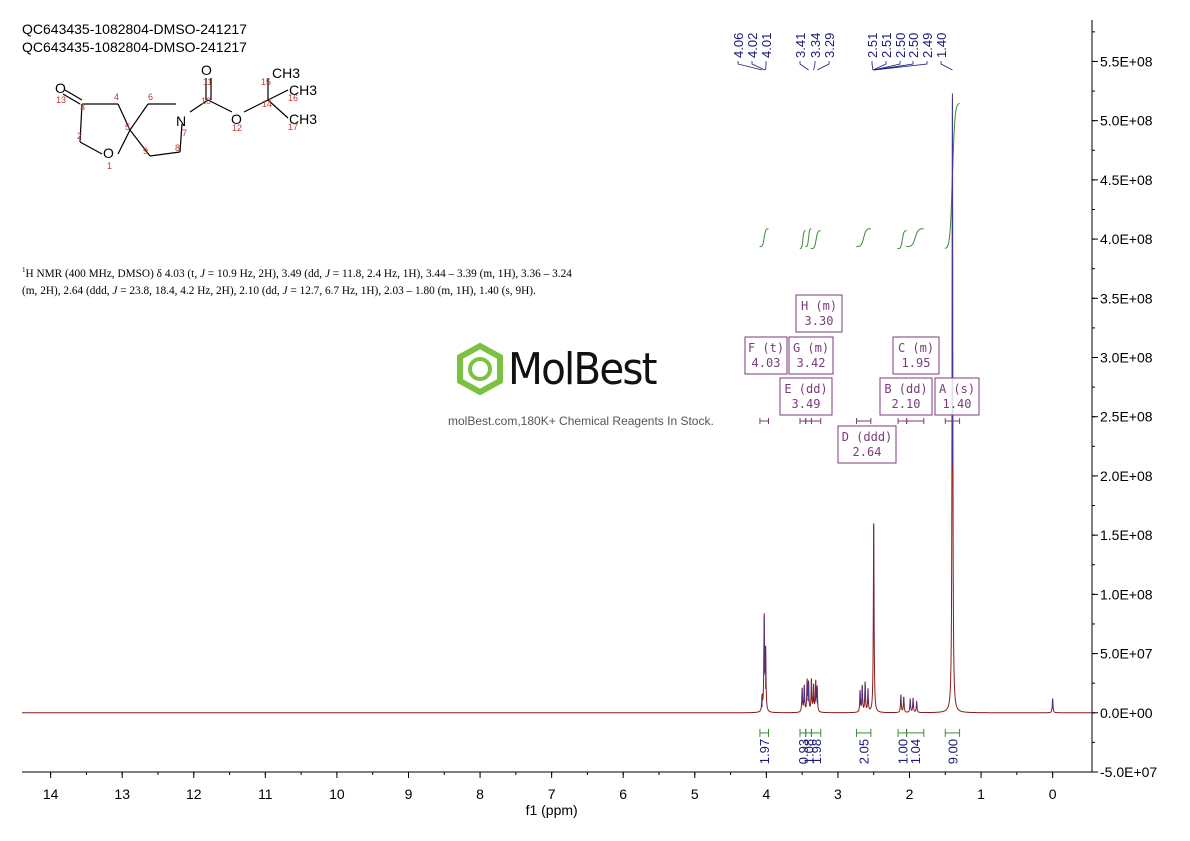 The image size is (1190, 841). What do you see at coordinates (811, 348) in the screenshot?
I see `multiplet-label: G (m)` at bounding box center [811, 348].